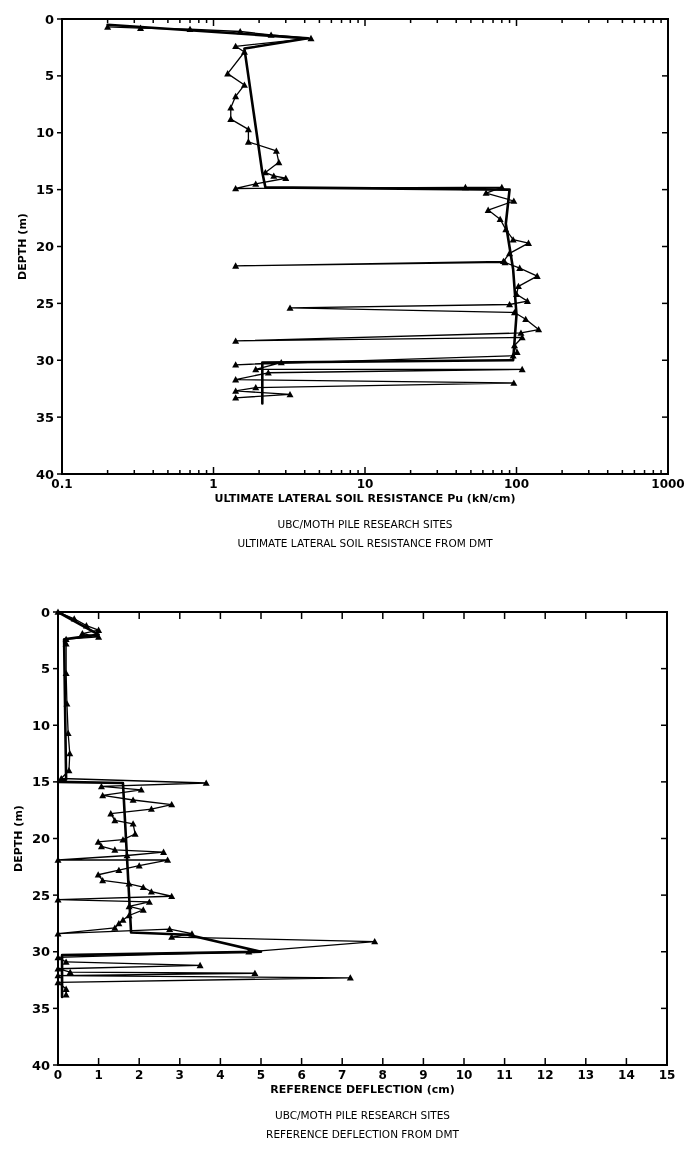 This screenshot has width=691, height=1159. I want to click on text: ULTIMATE LATERAL SOIL RESISTANCE FROM DMT, so click(365, 543).